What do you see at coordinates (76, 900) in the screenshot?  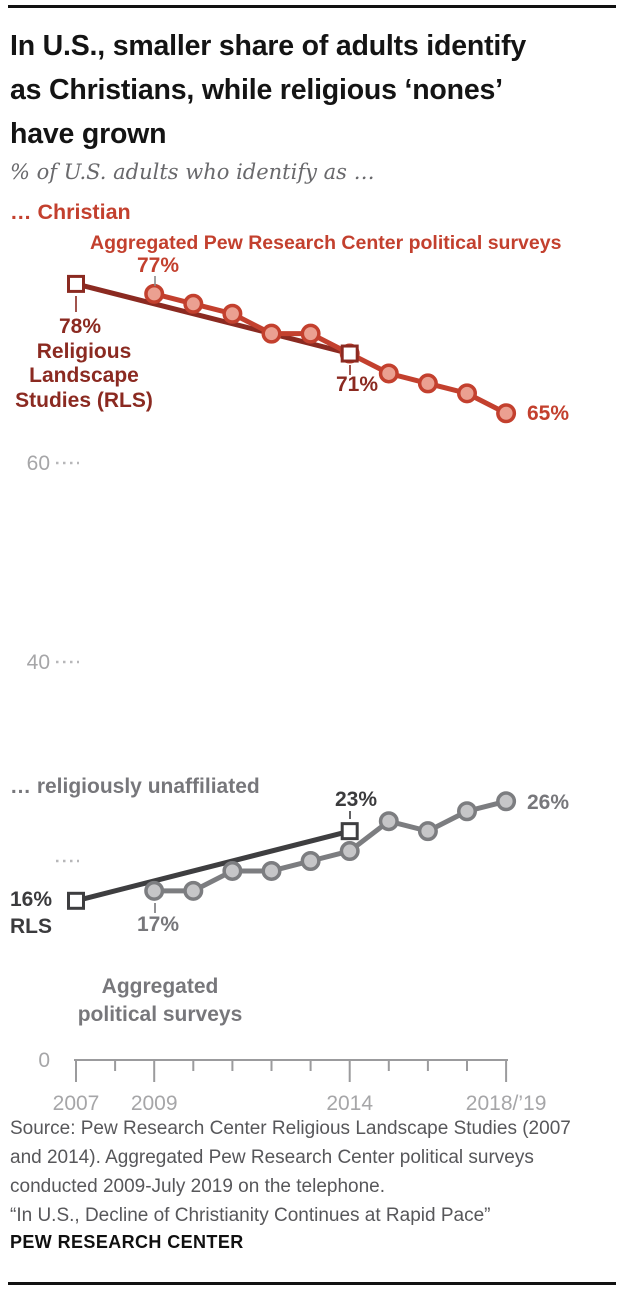 I see `point-unaffiliated-rls-2007` at bounding box center [76, 900].